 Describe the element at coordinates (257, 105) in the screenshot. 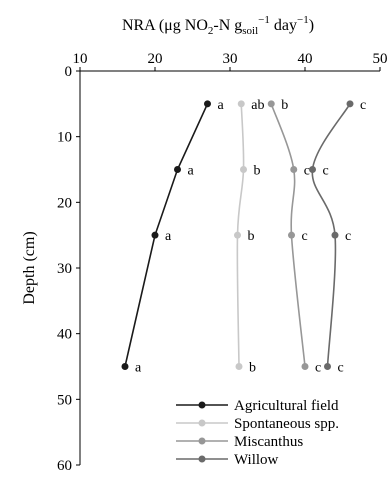

I see `significance-letter: ab` at that location.